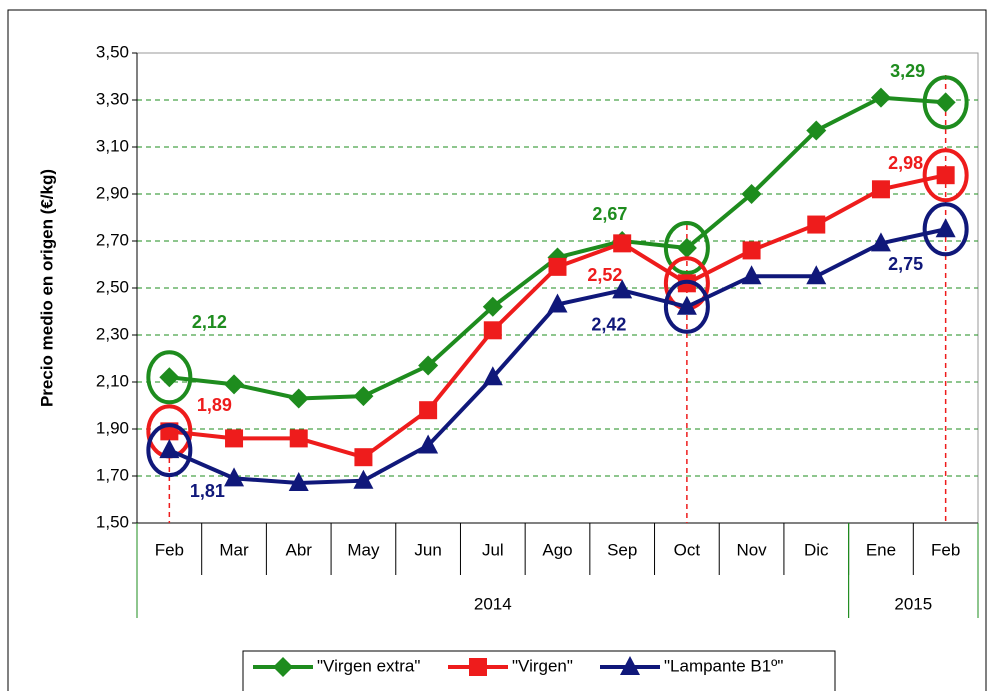 The width and height of the screenshot is (993, 691). I want to click on value-label: 2,52, so click(604, 275).